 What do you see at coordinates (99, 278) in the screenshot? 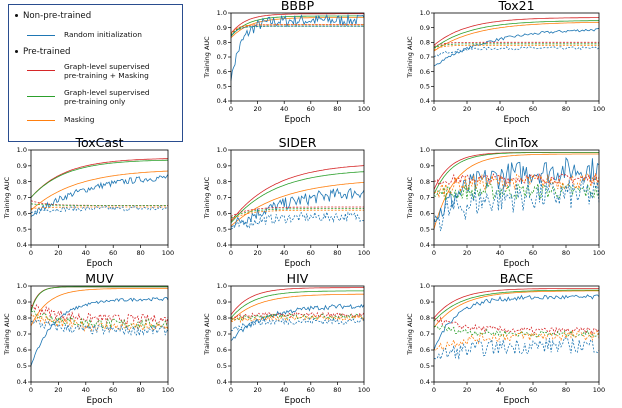
I see `chart-title: MUV` at bounding box center [99, 278].